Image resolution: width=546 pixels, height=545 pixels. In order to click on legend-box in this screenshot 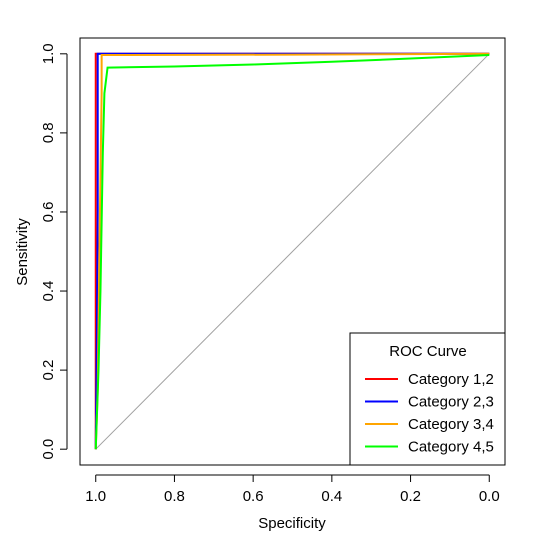, I will do `click(427, 399)`.